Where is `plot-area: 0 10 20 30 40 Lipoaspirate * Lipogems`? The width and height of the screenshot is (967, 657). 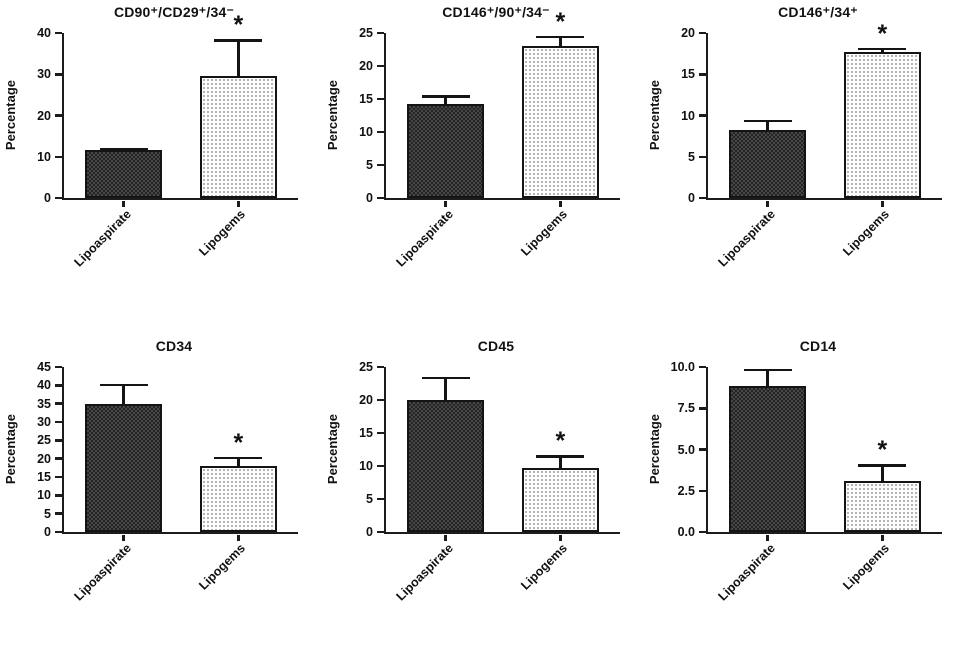 plot-area: 0 10 20 30 40 Lipoaspirate * Lipogems is located at coordinates (167, 141).